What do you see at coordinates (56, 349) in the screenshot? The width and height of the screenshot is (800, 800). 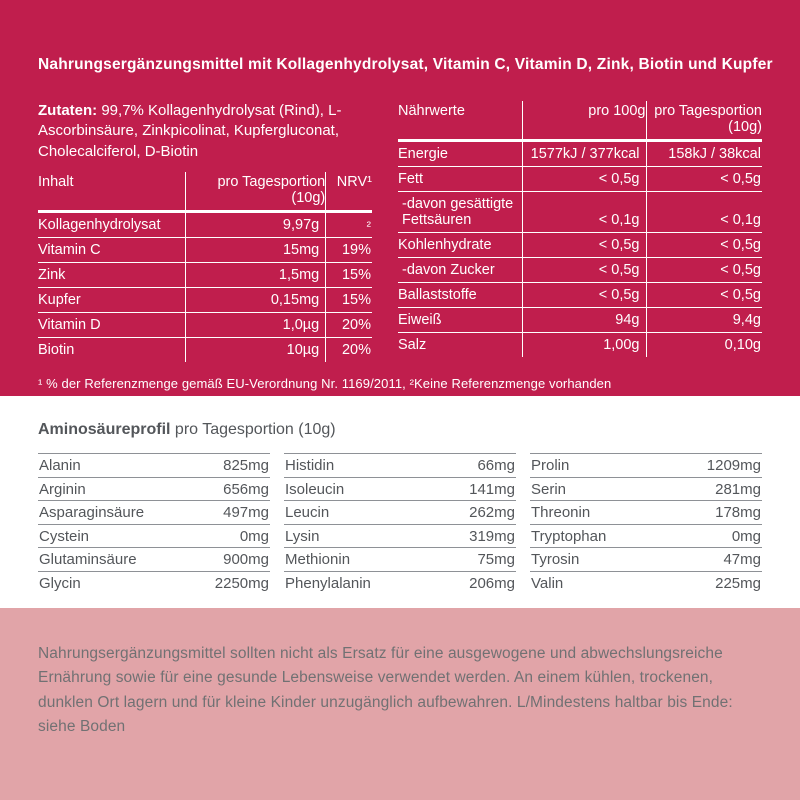 I see `nutrient-label: Biotin` at bounding box center [56, 349].